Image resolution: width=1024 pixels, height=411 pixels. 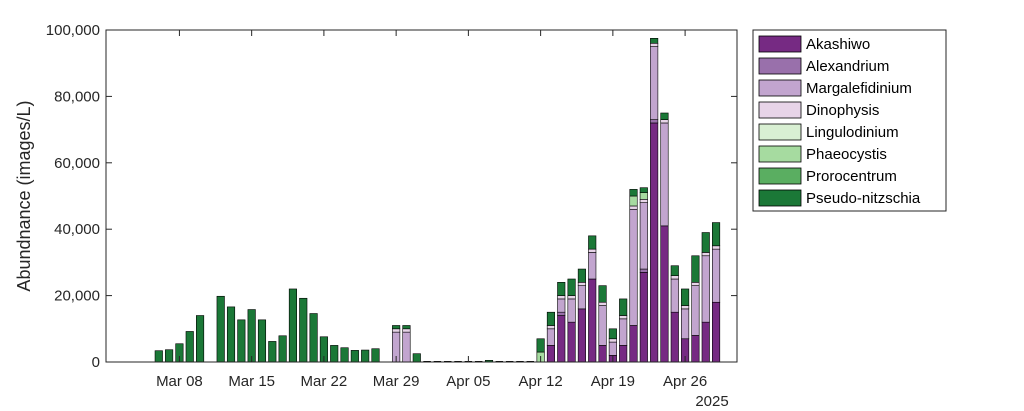 I want to click on x-axis-year-label: 2025, so click(x=711, y=401).